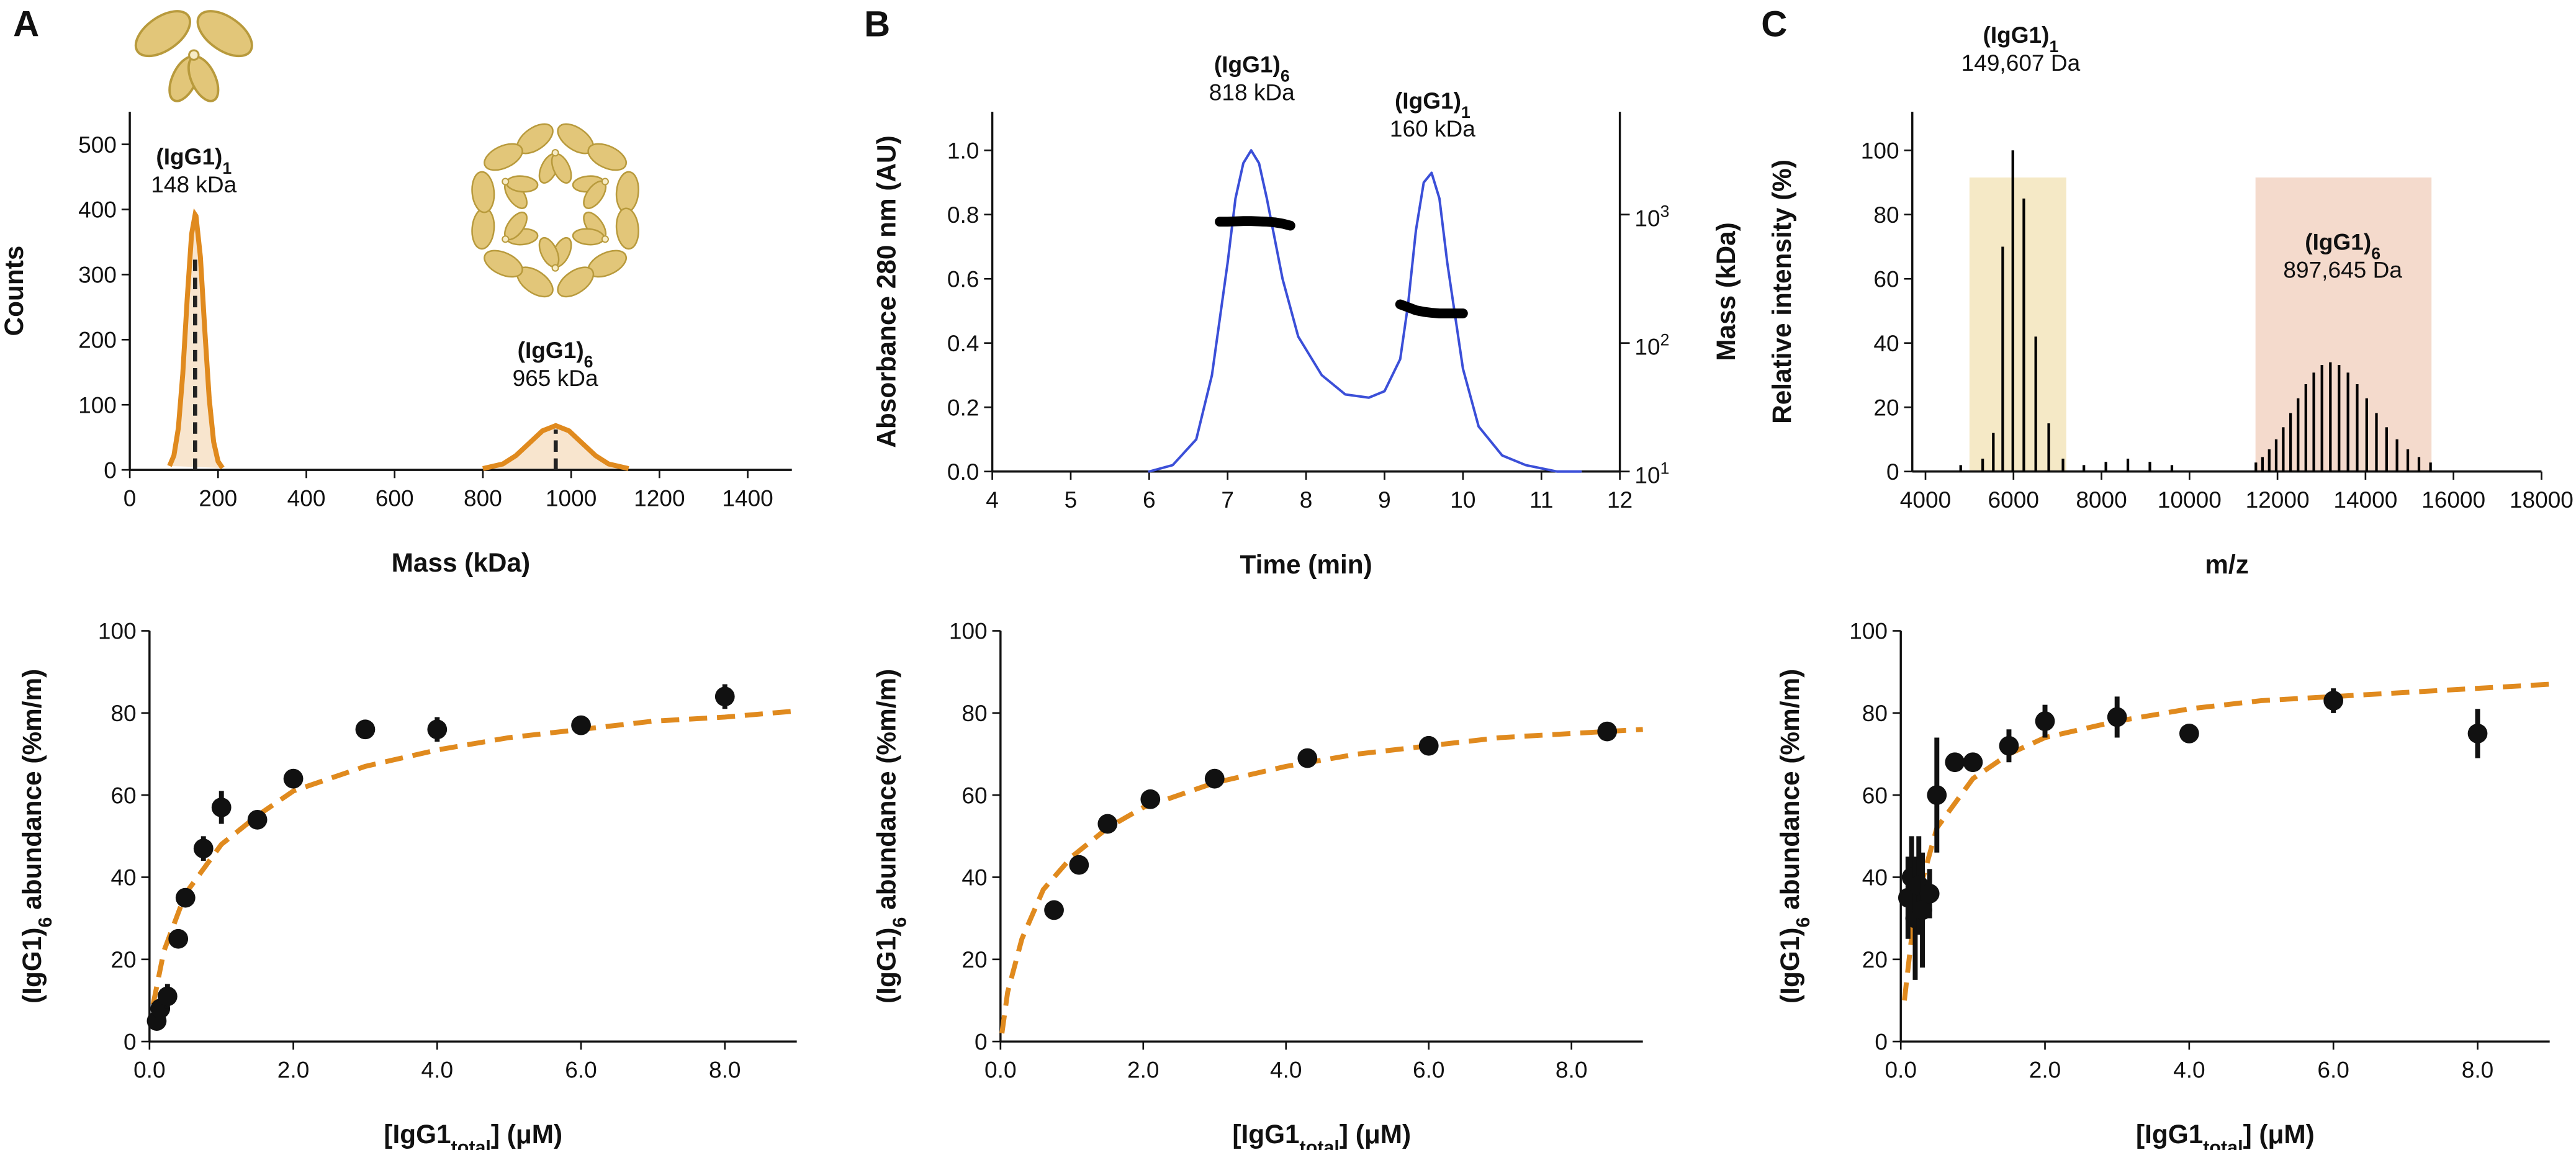 The width and height of the screenshot is (2576, 1150). I want to click on x-tick-label-part: 8.0, so click(725, 1069).